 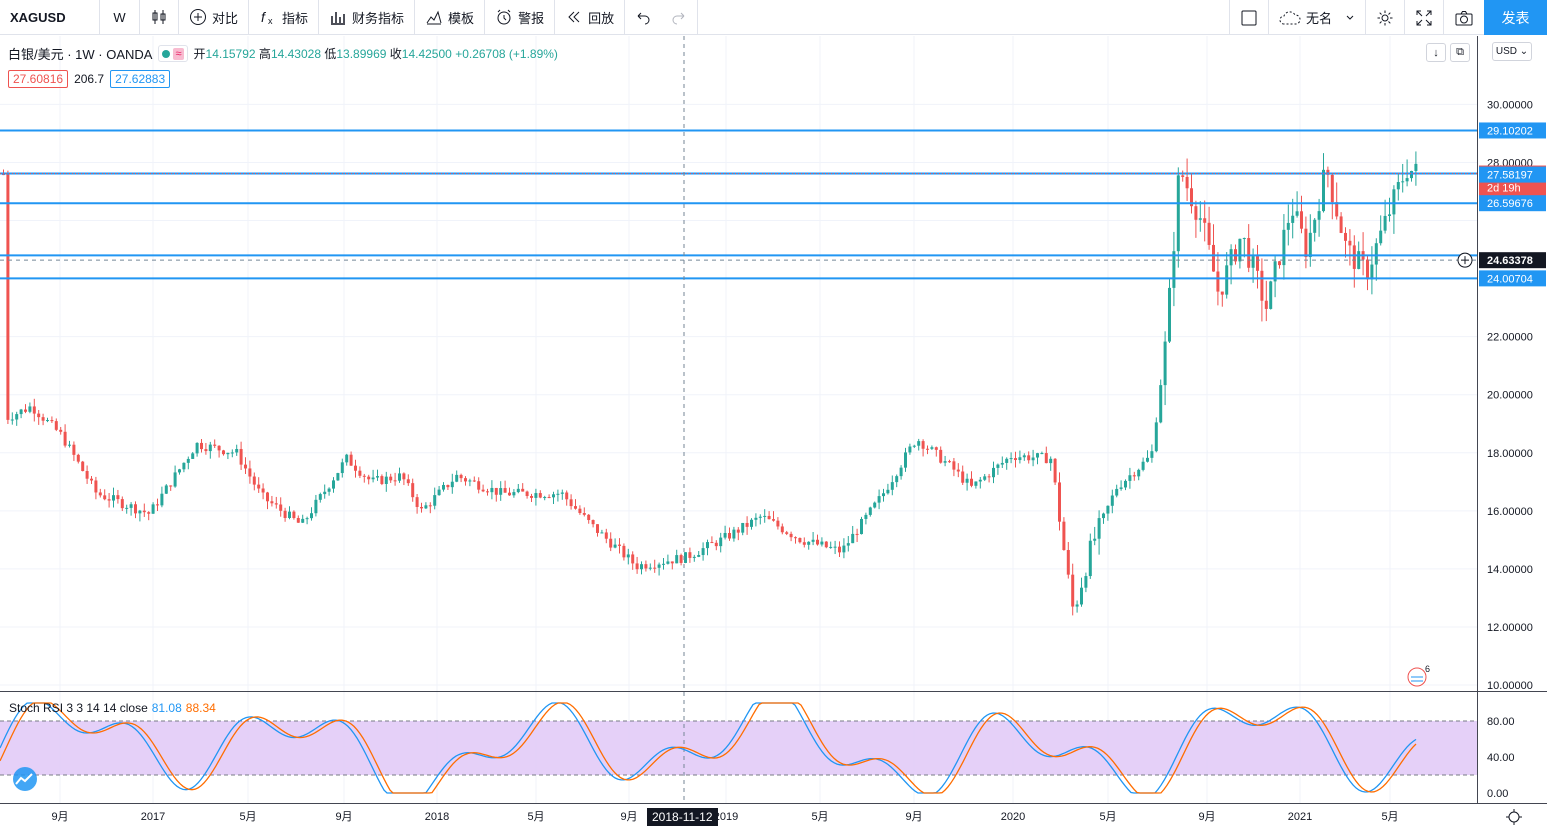 What do you see at coordinates (367, 17) in the screenshot?
I see `financials-button: 财务指标` at bounding box center [367, 17].